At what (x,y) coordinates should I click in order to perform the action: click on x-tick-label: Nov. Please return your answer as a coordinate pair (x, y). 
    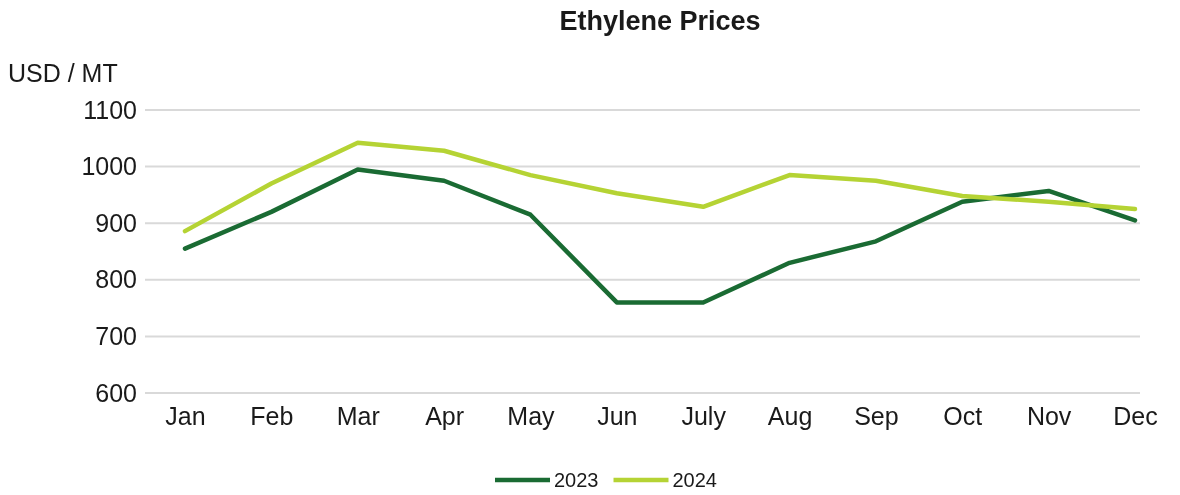
    Looking at the image, I should click on (1049, 415).